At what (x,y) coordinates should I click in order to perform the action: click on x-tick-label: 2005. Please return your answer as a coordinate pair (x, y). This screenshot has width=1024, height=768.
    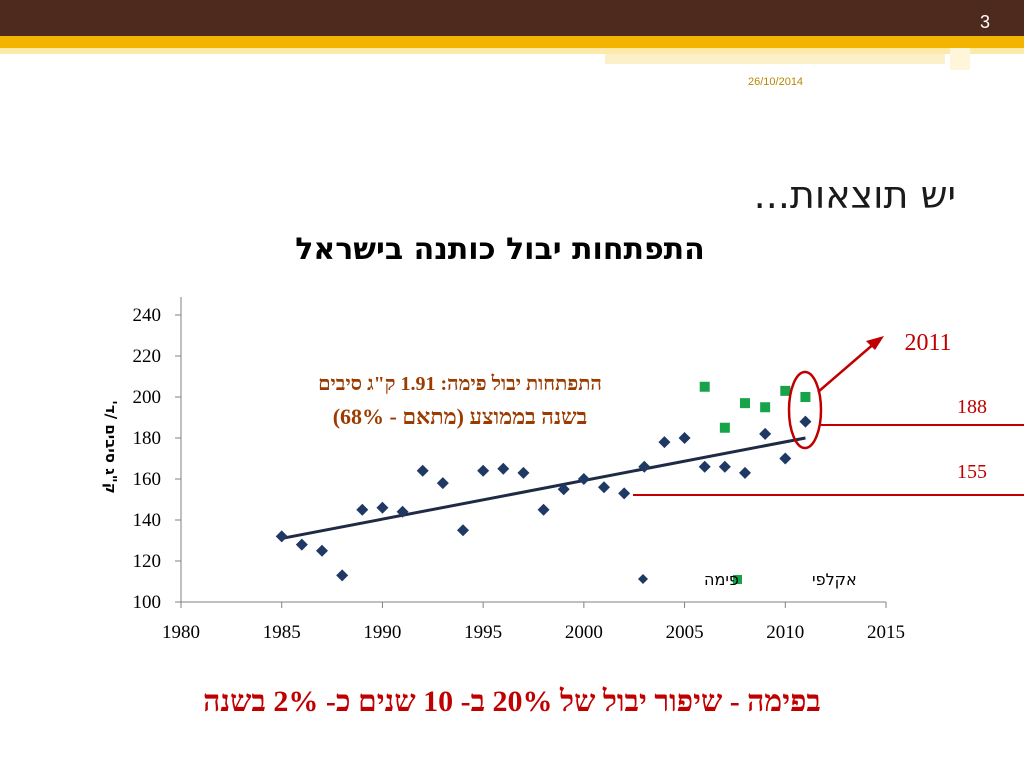
    Looking at the image, I should click on (685, 632).